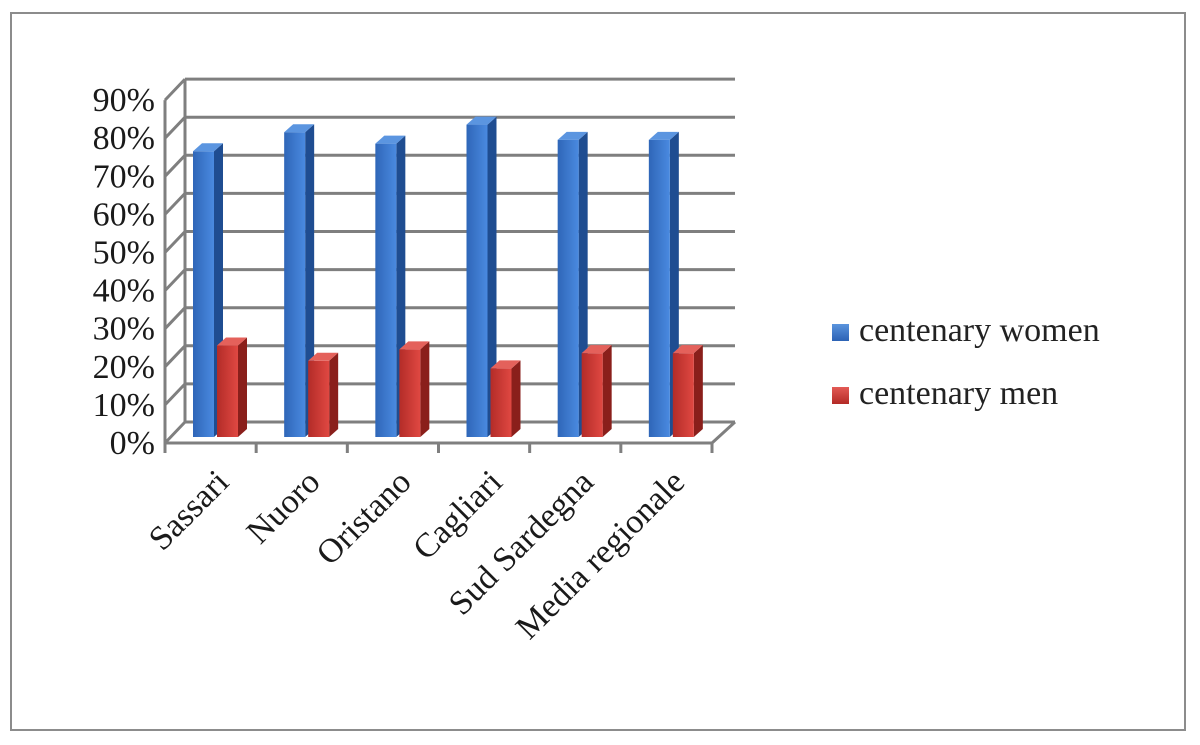 The image size is (1200, 745). I want to click on y-tick-label: 80%, so click(124, 138).